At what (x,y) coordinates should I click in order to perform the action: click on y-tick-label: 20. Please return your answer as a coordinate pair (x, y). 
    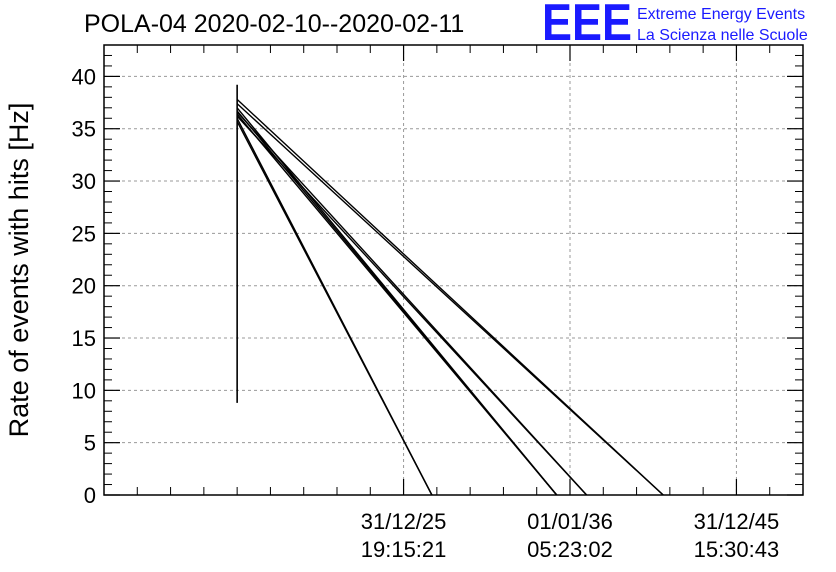
    Looking at the image, I should click on (84, 286).